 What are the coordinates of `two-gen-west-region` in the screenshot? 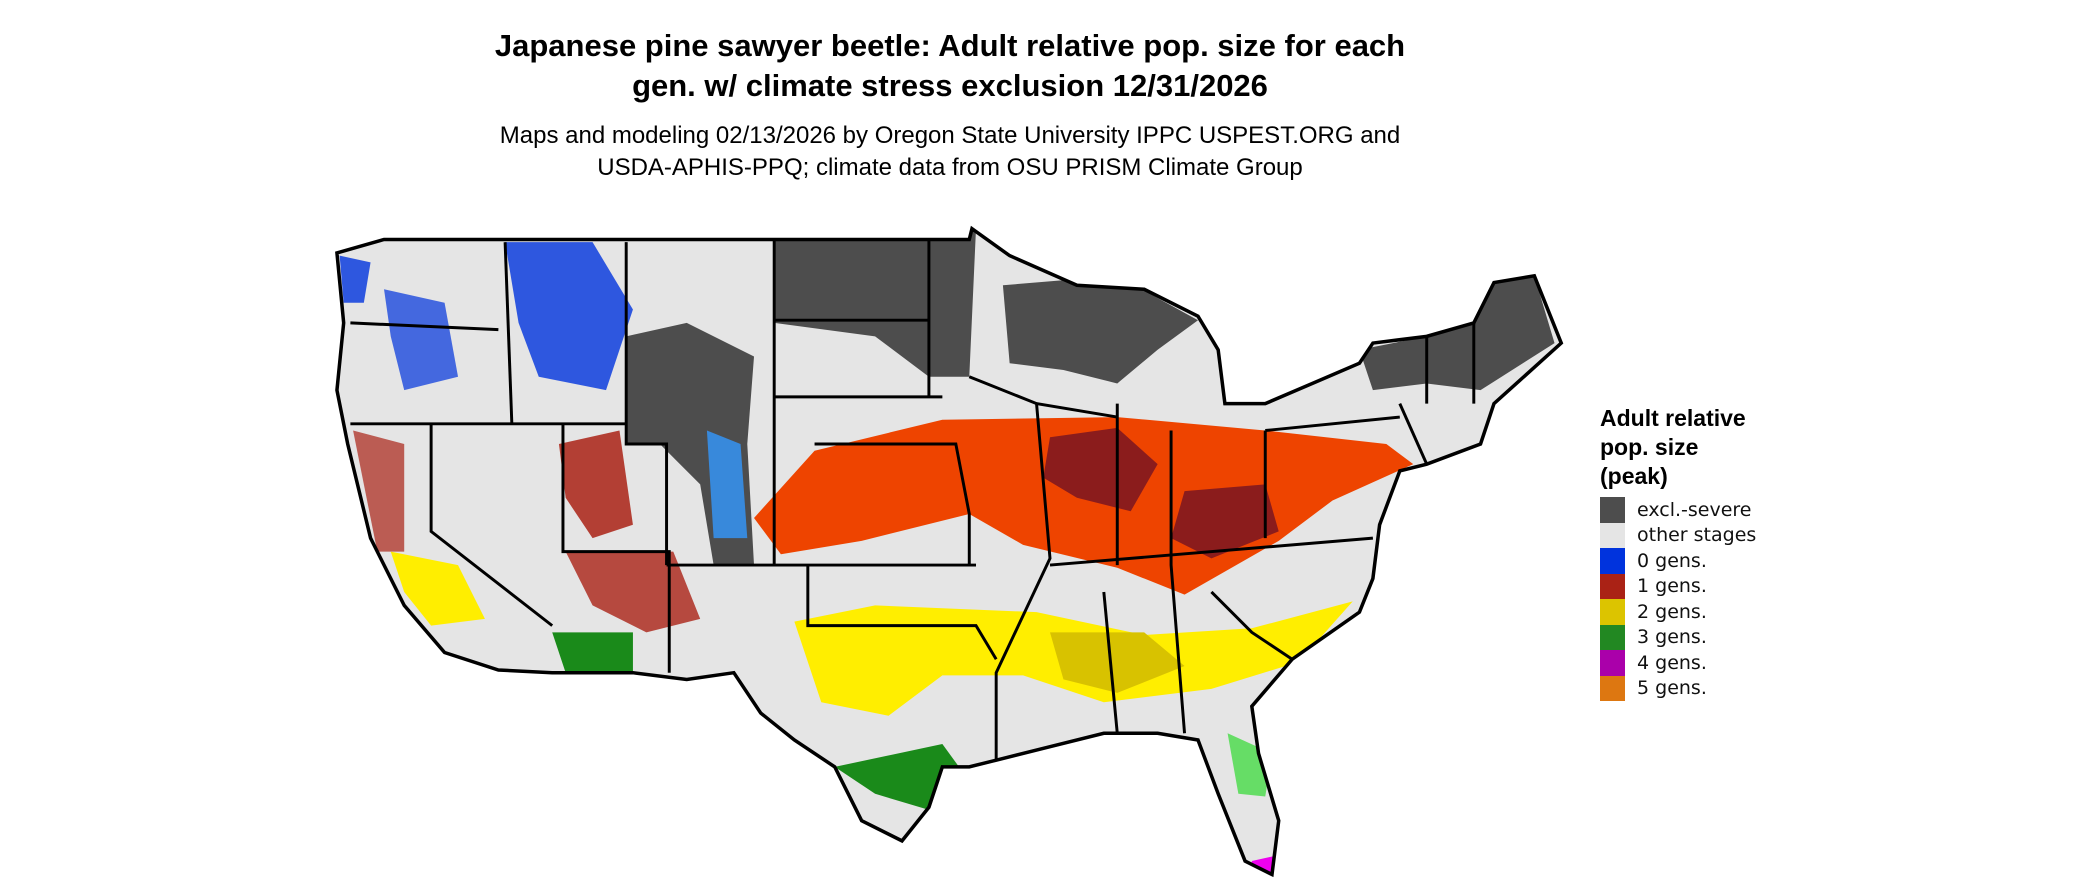 It's located at (437, 588).